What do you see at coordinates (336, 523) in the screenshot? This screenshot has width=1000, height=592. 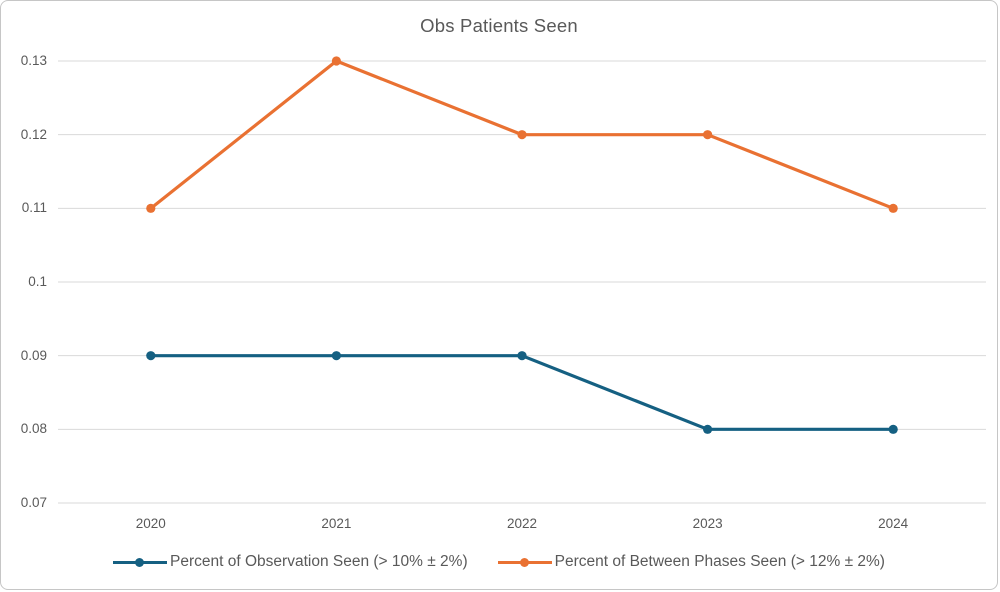 I see `x-tick-label: 2021` at bounding box center [336, 523].